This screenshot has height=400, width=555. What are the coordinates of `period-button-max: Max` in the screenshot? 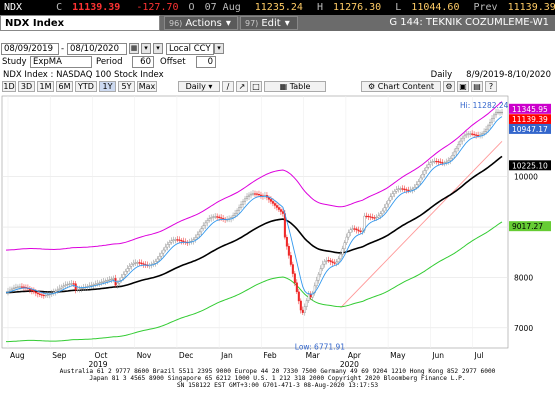 It's located at (147, 86).